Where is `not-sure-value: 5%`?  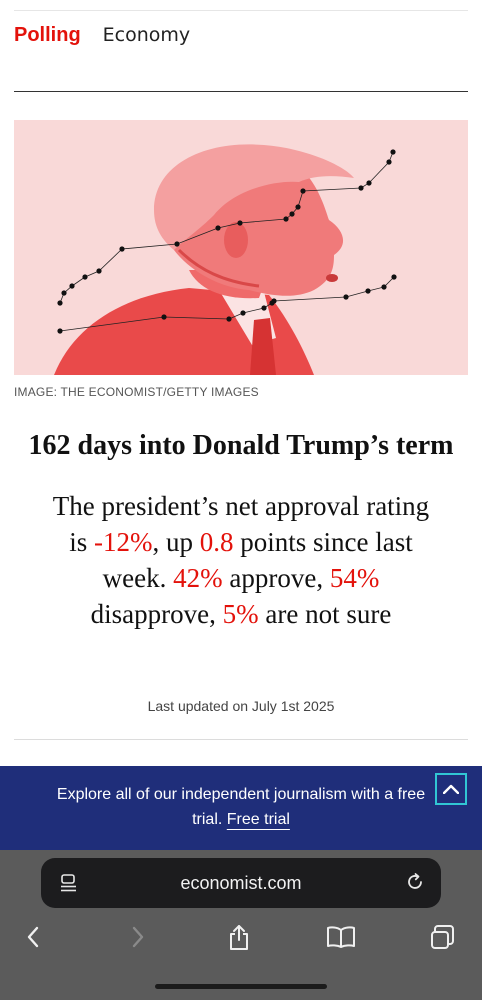 not-sure-value: 5% is located at coordinates (240, 614).